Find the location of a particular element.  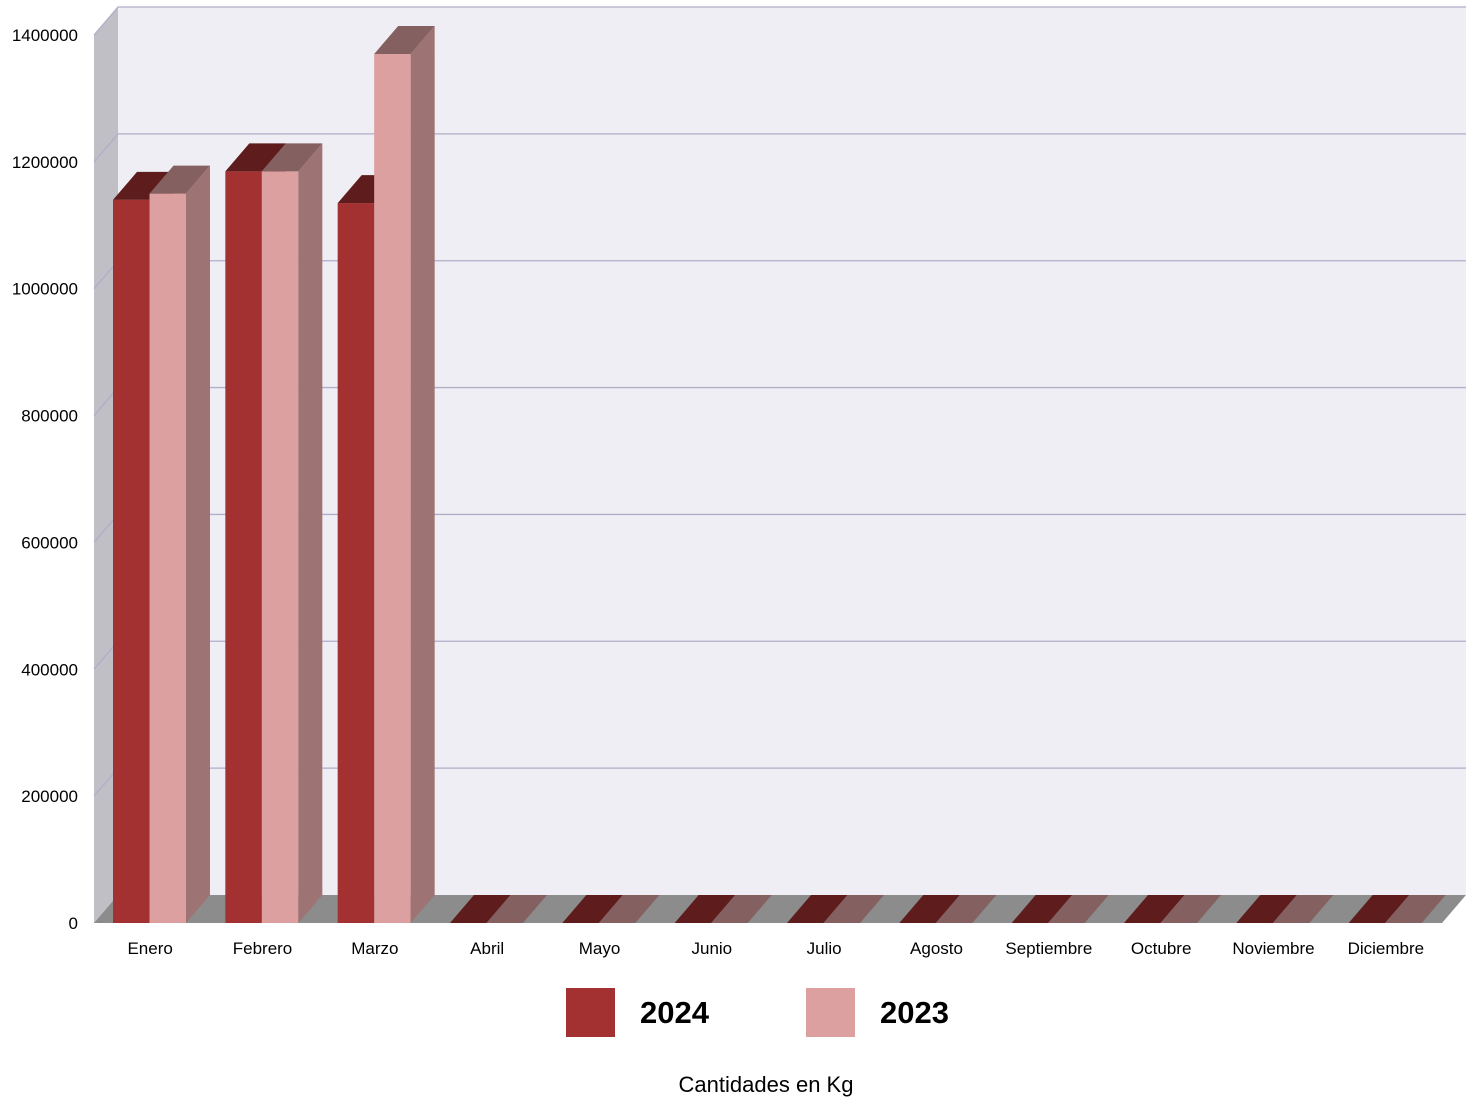

bar-2024-Abril is located at coordinates (480, 909).